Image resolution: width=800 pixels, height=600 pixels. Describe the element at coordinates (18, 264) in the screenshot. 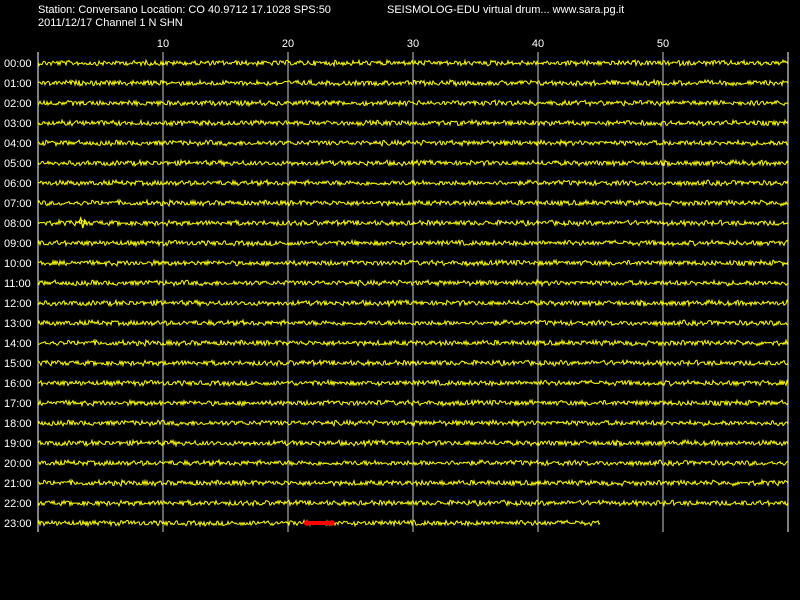

I see `hour-label: 10:00` at that location.